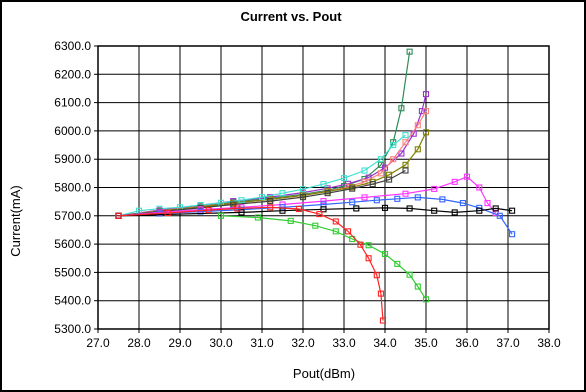  Describe the element at coordinates (549, 343) in the screenshot. I see `x-tick-label: 38.0` at that location.